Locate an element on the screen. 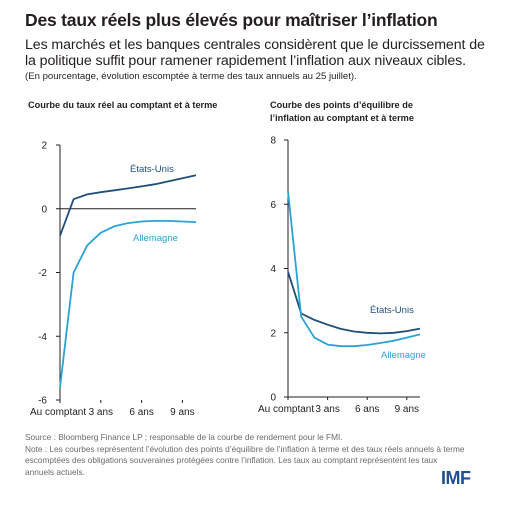  left-x-tick-label: 9 ans is located at coordinates (182, 412).